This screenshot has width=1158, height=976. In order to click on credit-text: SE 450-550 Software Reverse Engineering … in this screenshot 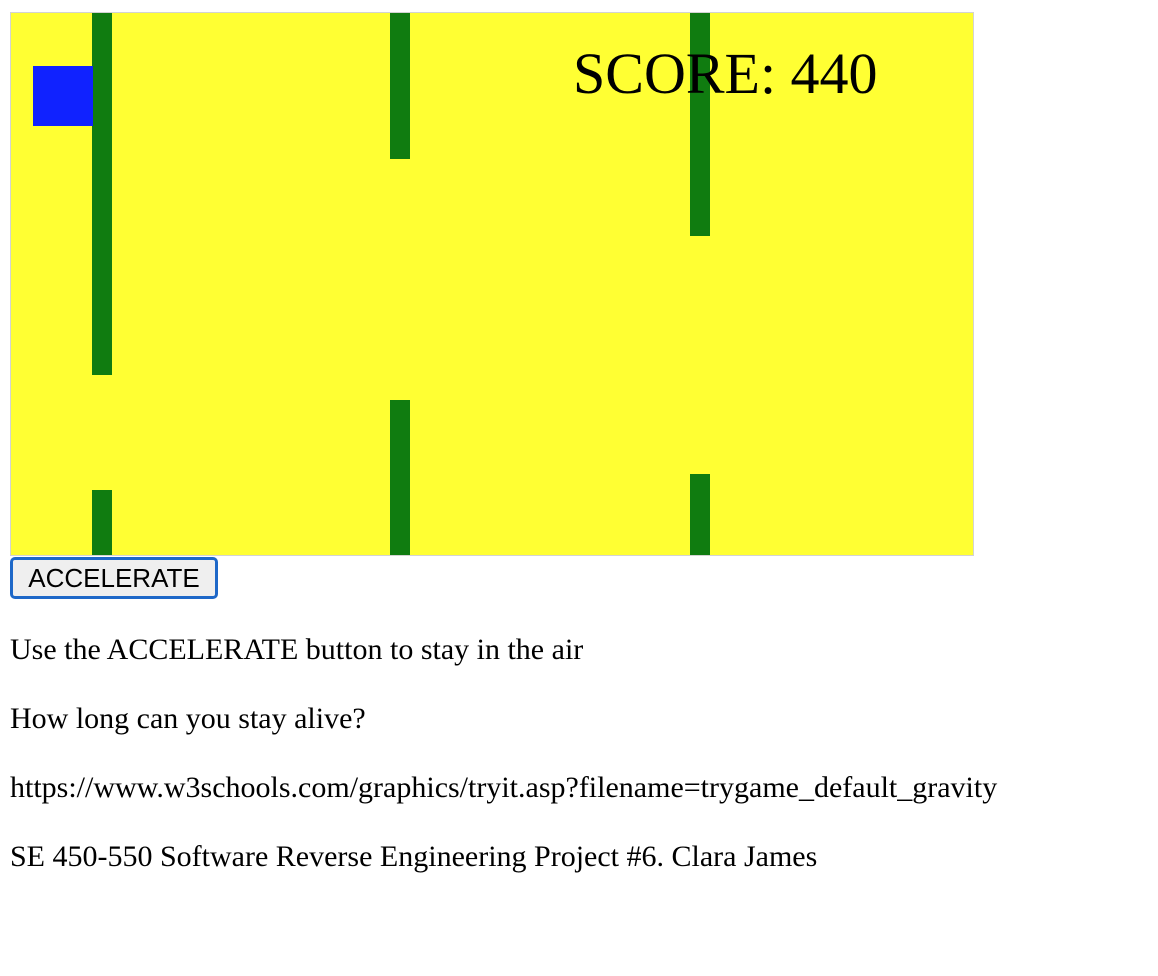, I will do `click(414, 856)`.